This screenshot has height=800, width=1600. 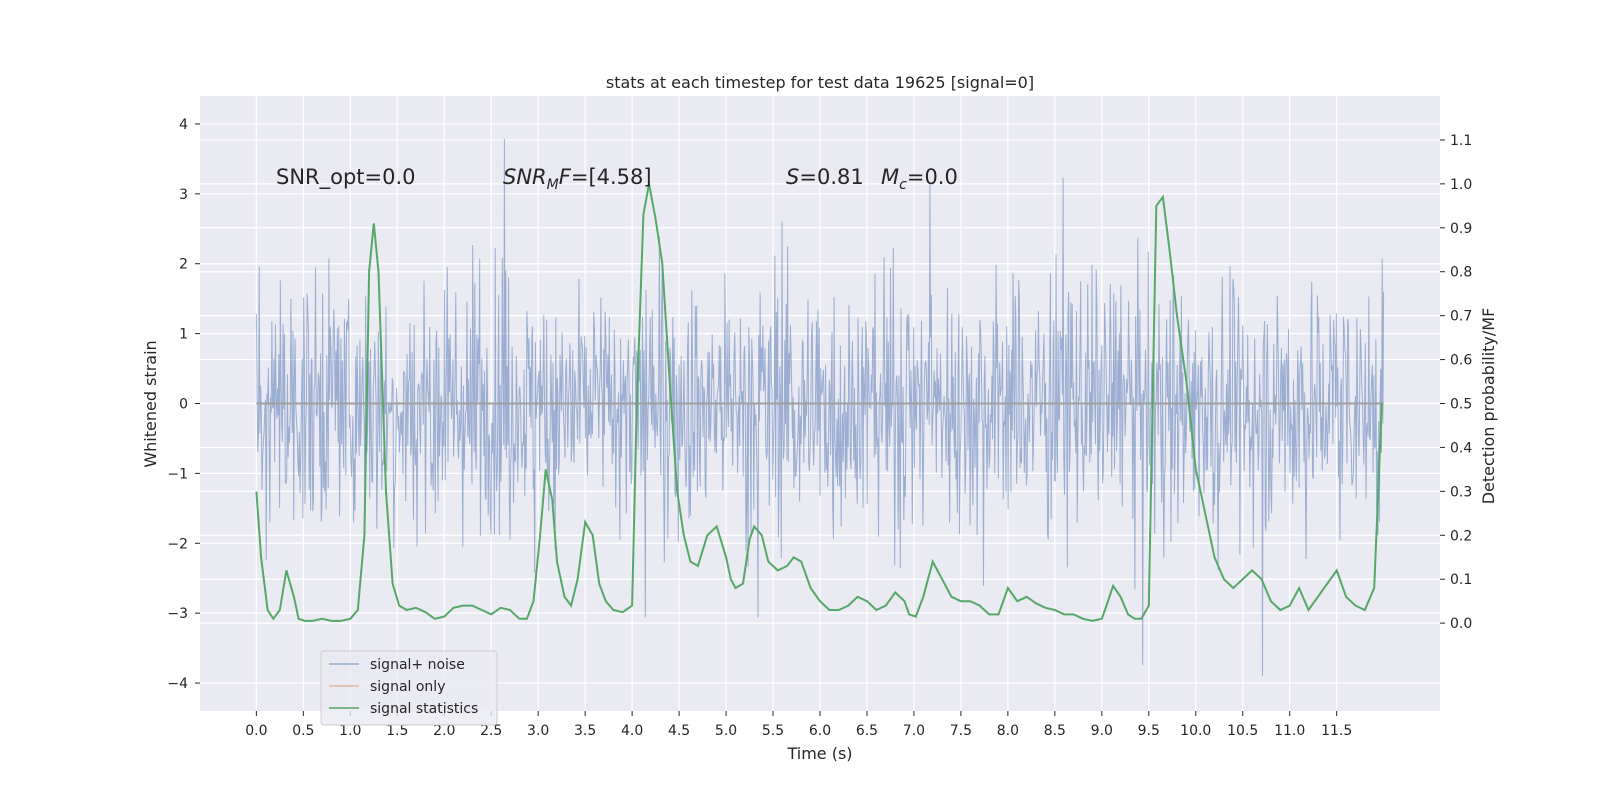 What do you see at coordinates (867, 731) in the screenshot?
I see `x-tick-label: 6.5` at bounding box center [867, 731].